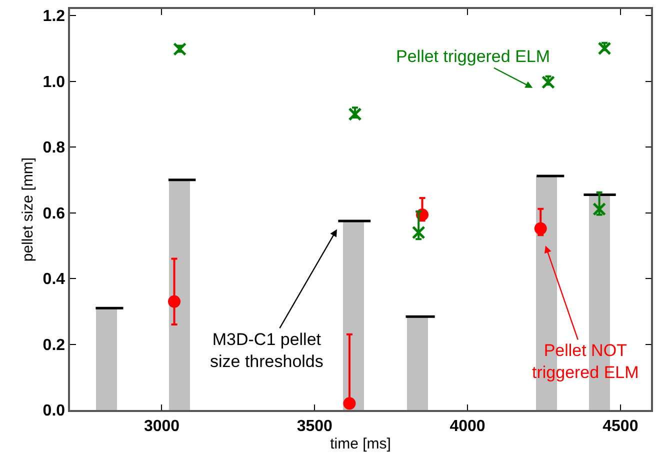  Describe the element at coordinates (314, 426) in the screenshot. I see `x-tick-label: 3500` at that location.